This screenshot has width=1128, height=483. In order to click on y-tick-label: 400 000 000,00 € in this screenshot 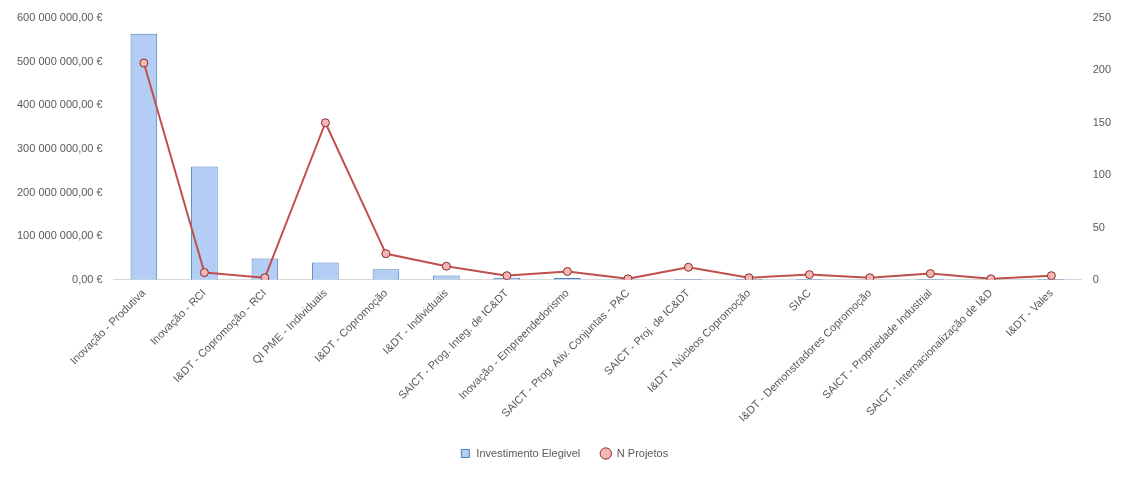, I will do `click(60, 104)`.